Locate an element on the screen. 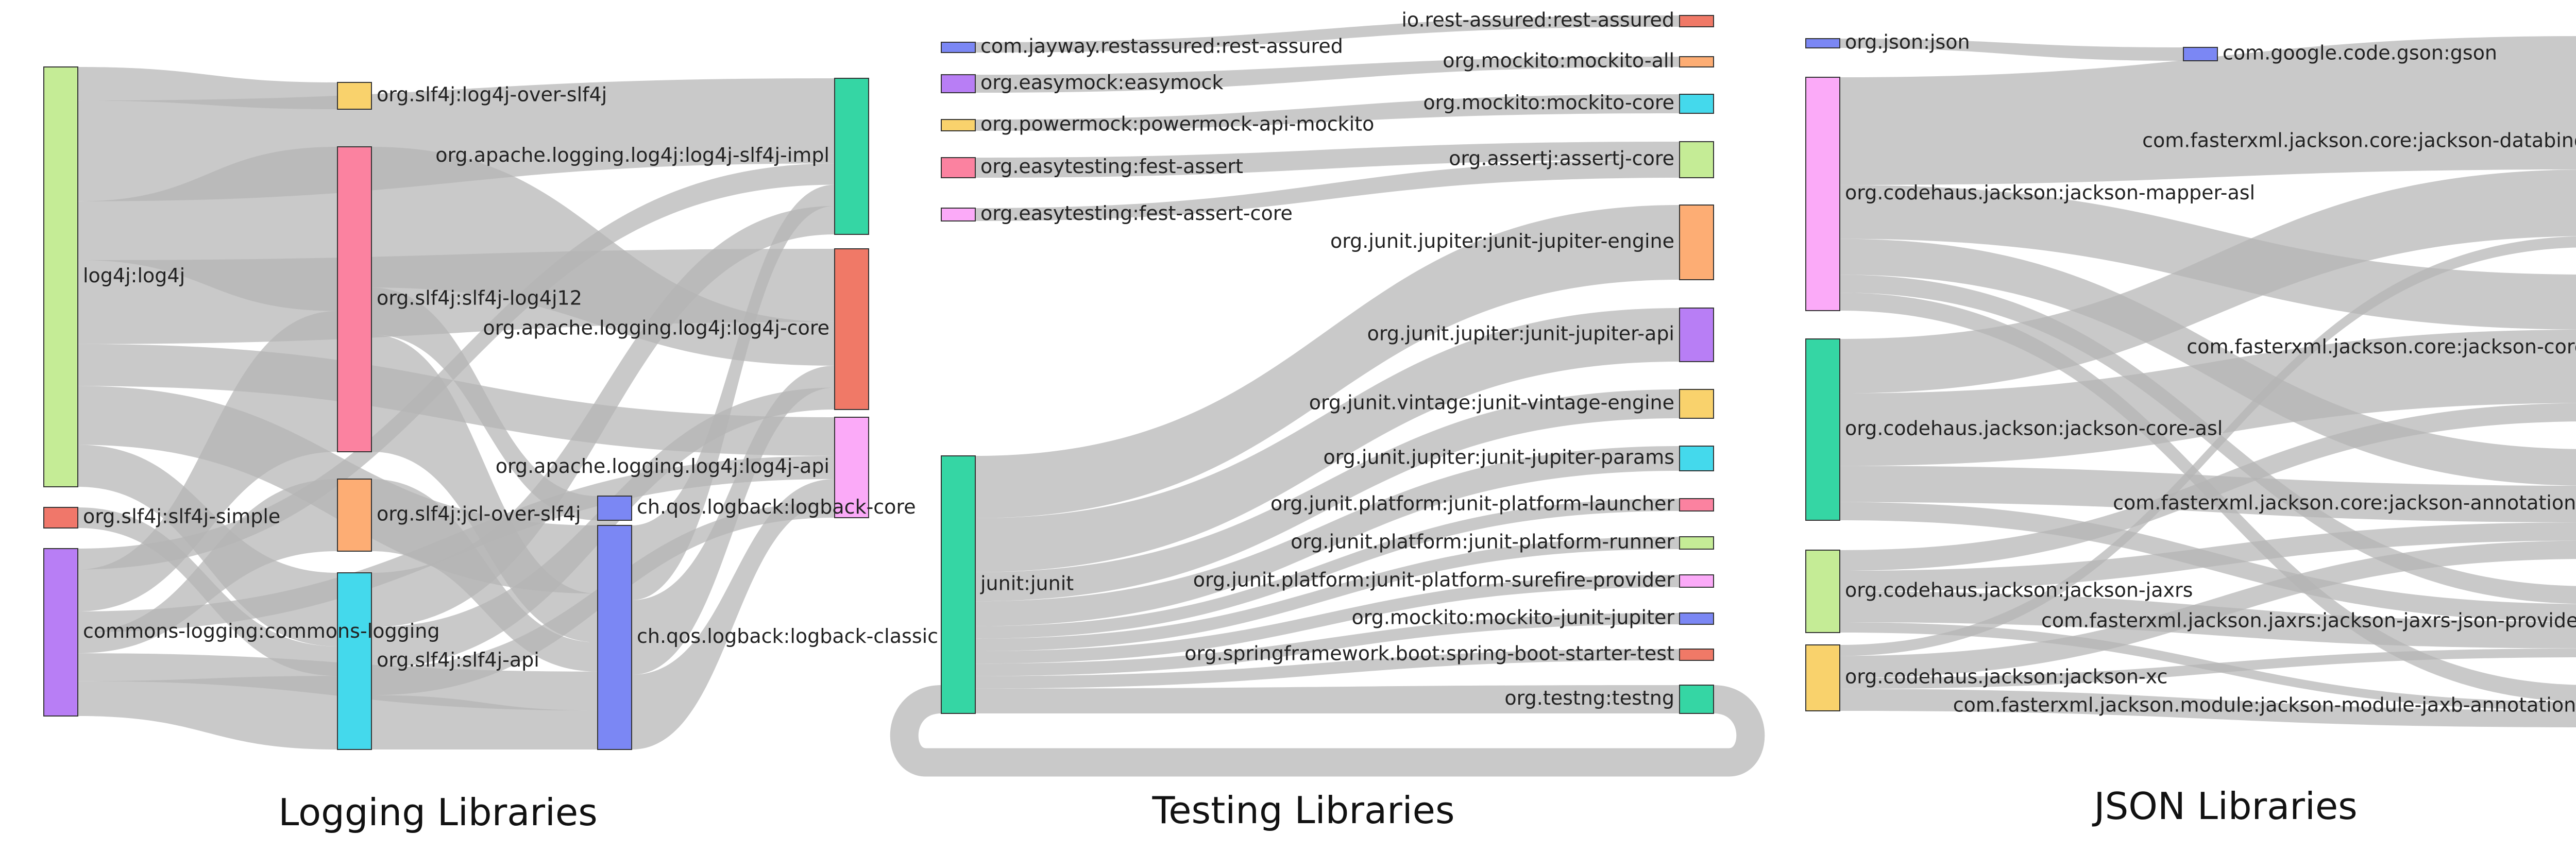  node-label-l_slf4jlog4j12: org.slf4j:slf4j-log4j12 is located at coordinates (479, 298).